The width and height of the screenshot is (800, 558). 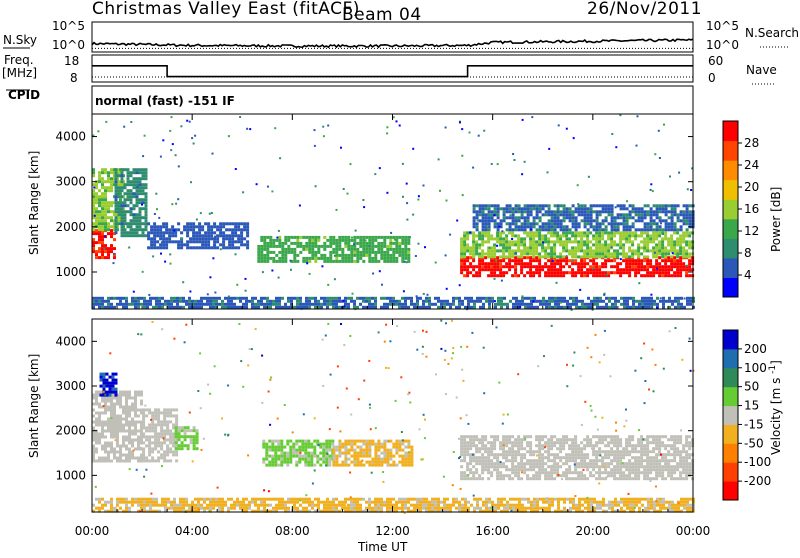 What do you see at coordinates (70, 227) in the screenshot?
I see `power-ytick-label: 2000` at bounding box center [70, 227].